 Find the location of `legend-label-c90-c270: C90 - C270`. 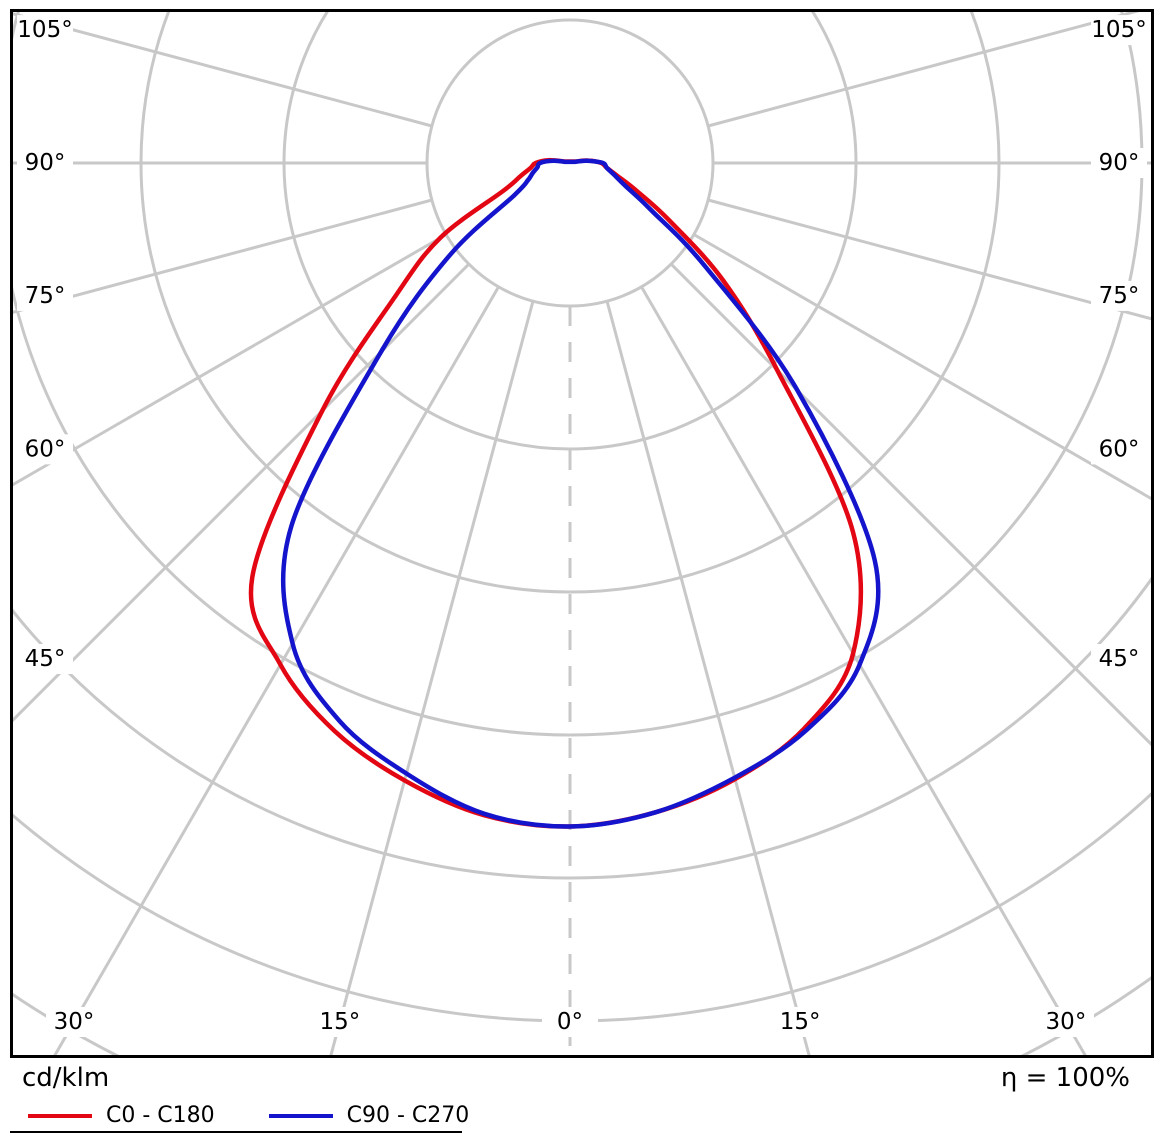

legend-label-c90-c270: C90 - C270 is located at coordinates (408, 1115).